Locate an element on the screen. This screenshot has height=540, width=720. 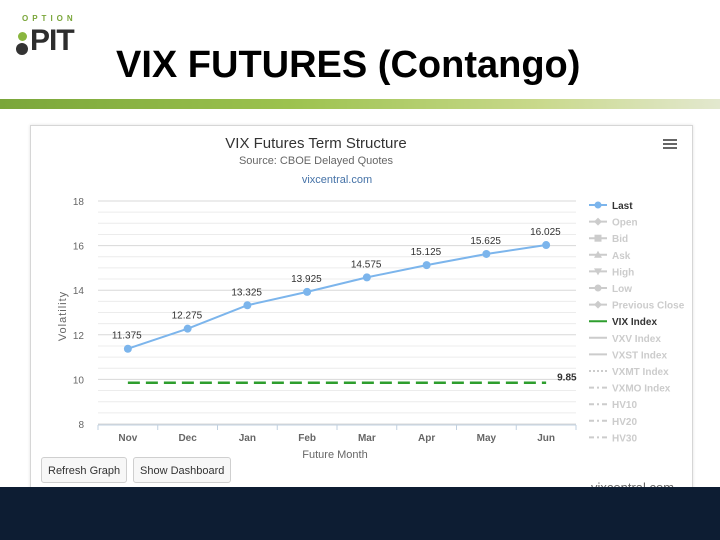
legend-label: Last is located at coordinates (622, 206).